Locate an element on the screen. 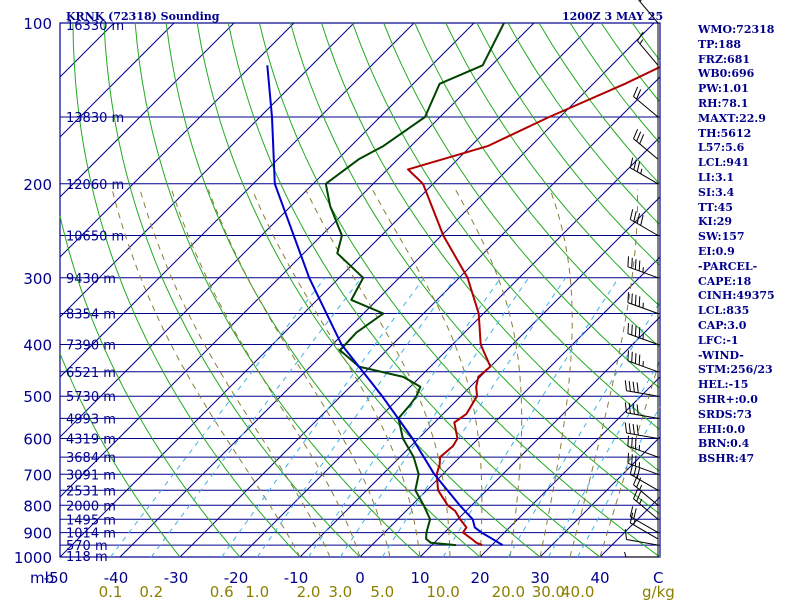 The width and height of the screenshot is (800, 600). stat-item: RH:78.1 is located at coordinates (723, 103).